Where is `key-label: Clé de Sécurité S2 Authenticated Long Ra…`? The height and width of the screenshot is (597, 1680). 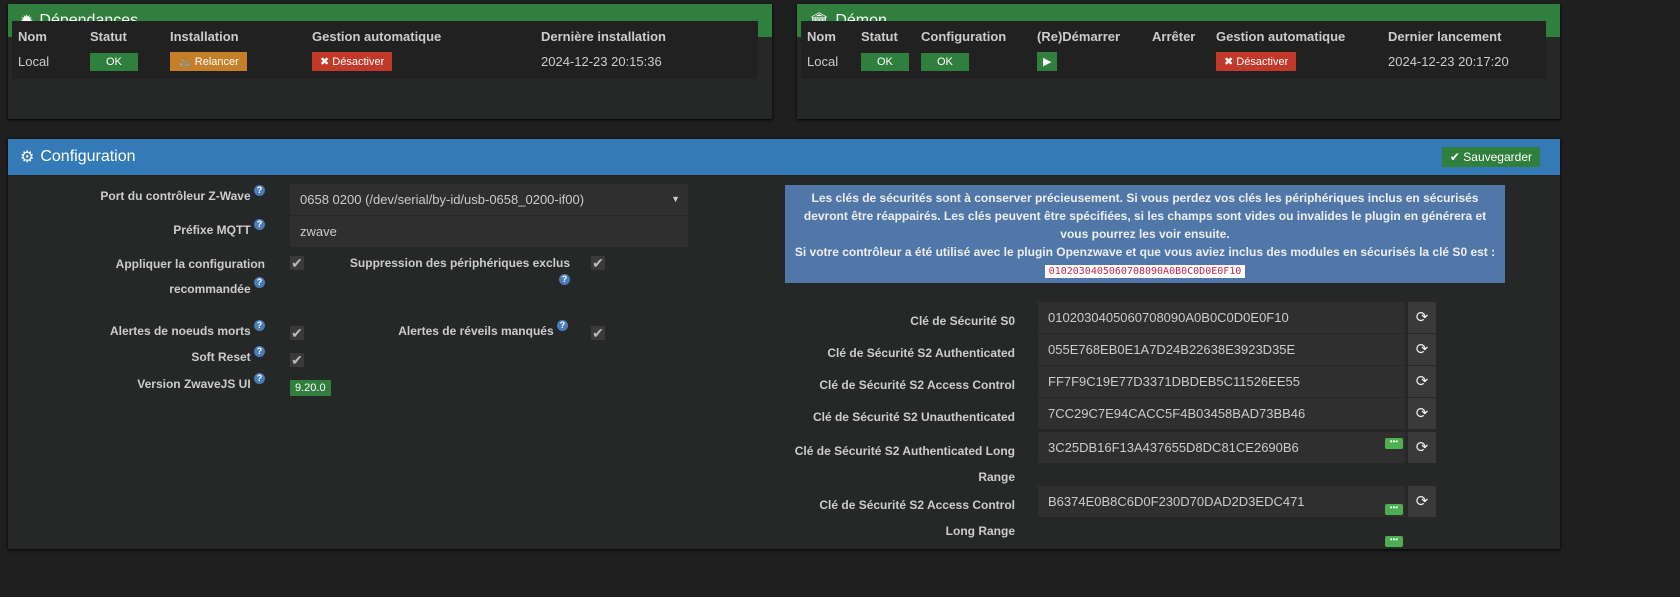 key-label: Clé de Sécurité S2 Authenticated Long Ra… is located at coordinates (904, 464).